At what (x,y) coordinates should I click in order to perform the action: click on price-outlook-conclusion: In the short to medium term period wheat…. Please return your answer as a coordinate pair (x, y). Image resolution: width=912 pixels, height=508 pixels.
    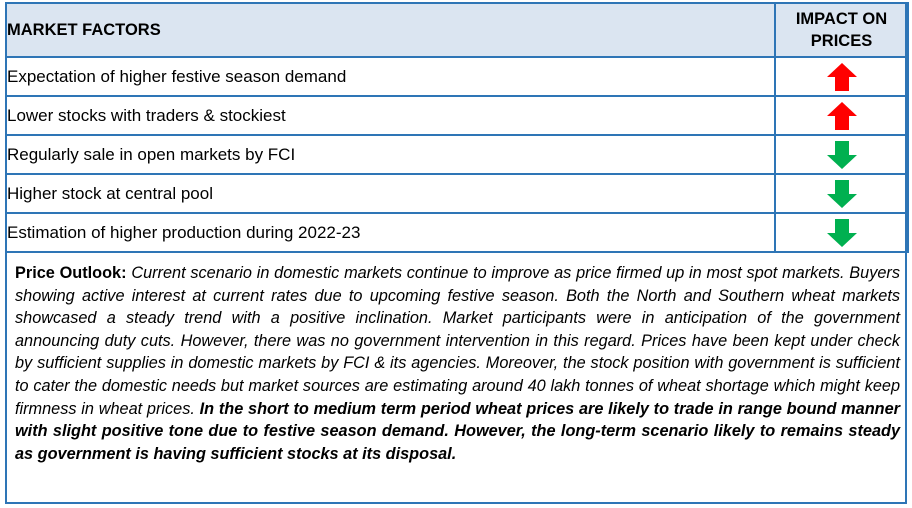
    Looking at the image, I should click on (457, 431).